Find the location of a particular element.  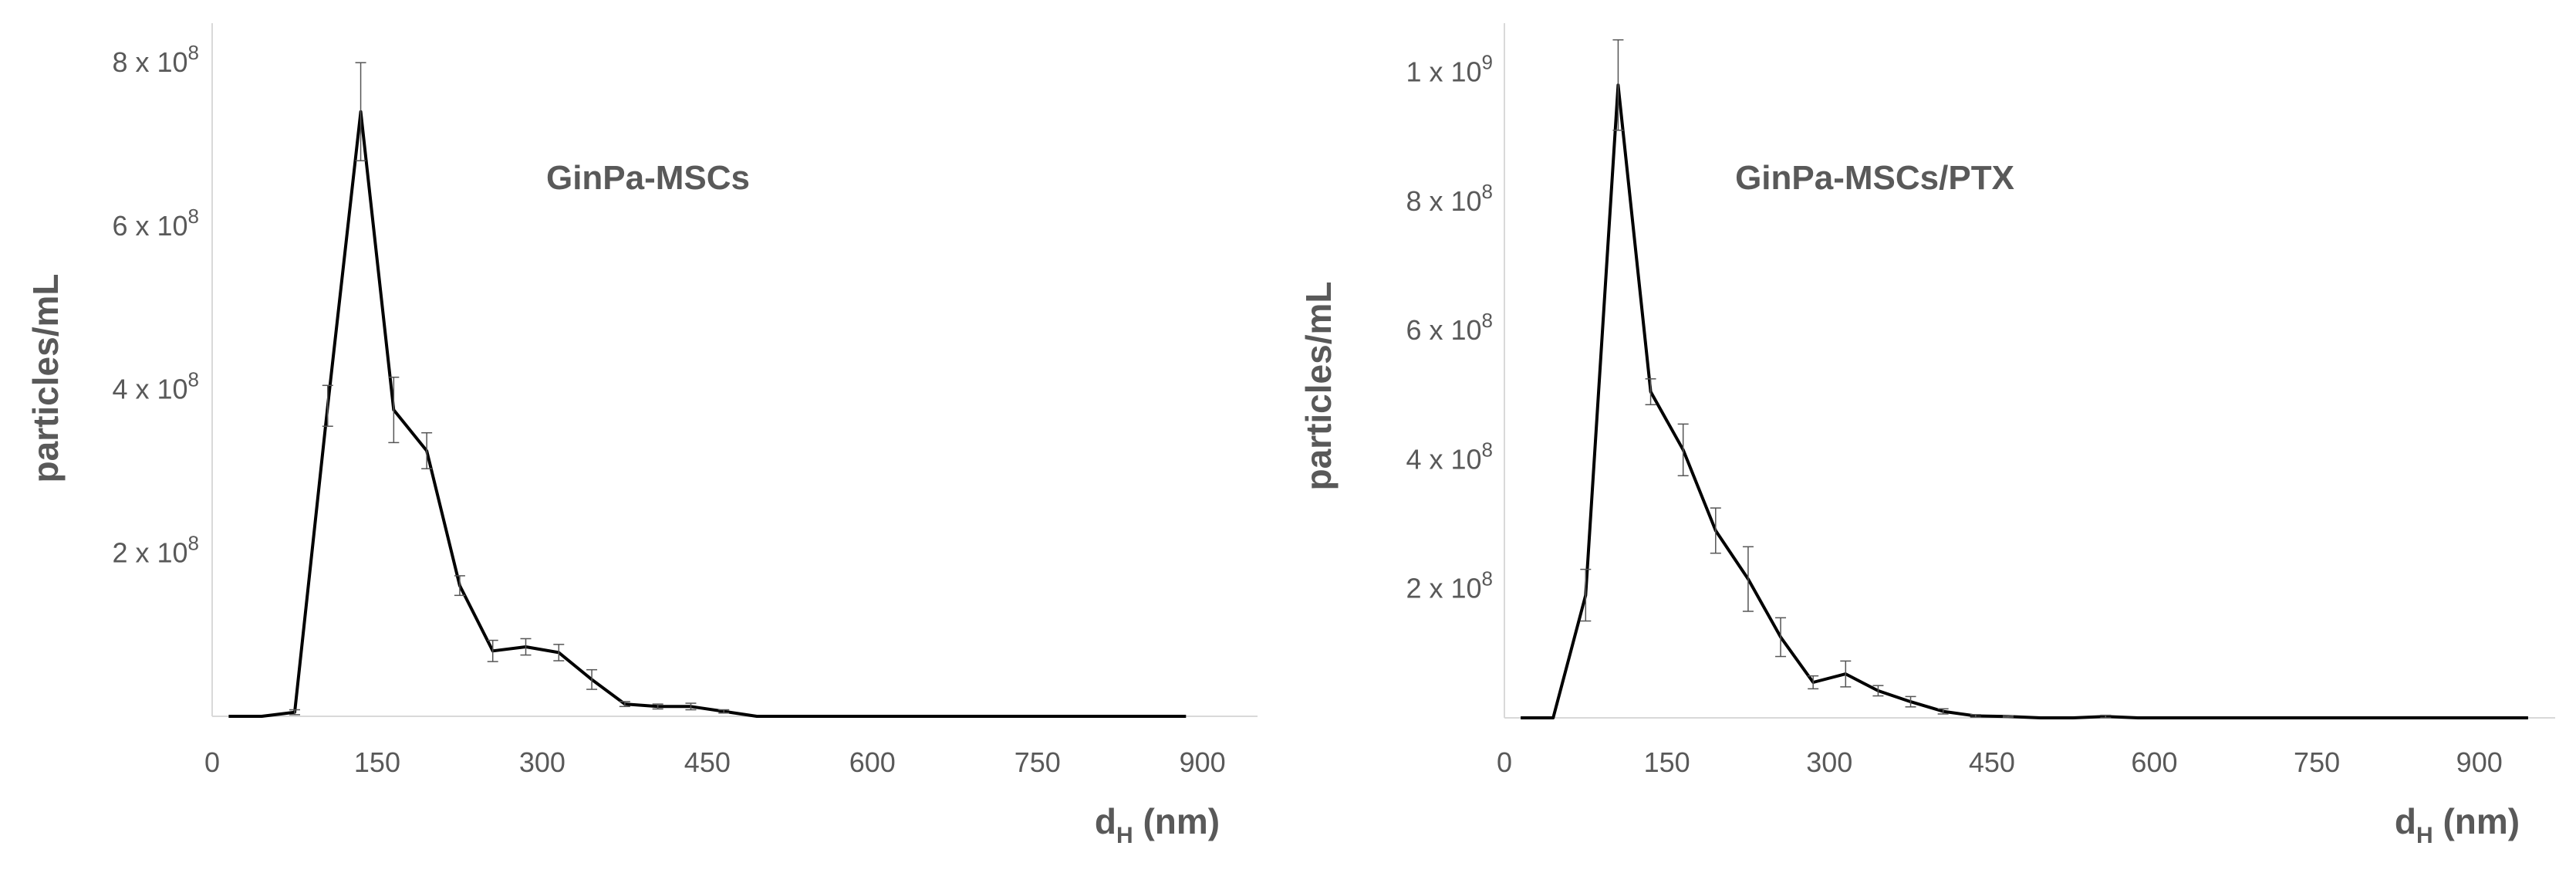

chart-title: GinPa-MSCs/PTX is located at coordinates (1874, 178).